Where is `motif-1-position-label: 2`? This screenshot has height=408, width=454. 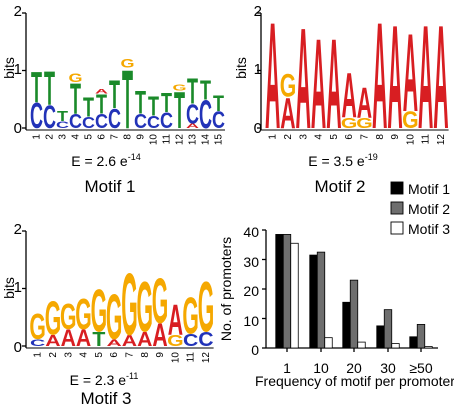 motif-1-position-label: 2 is located at coordinates (50, 137).